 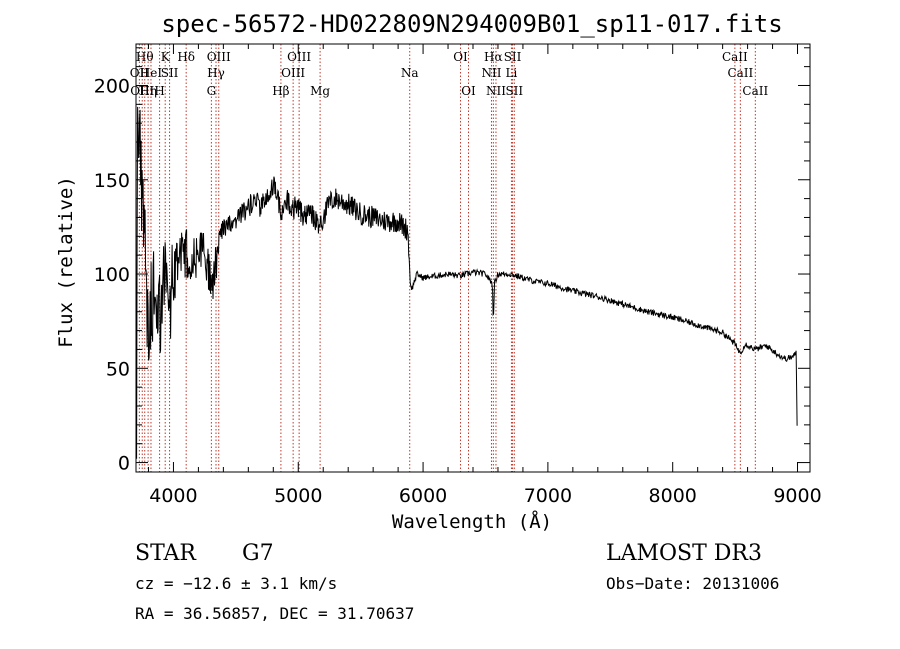 I want to click on x-axis-label: Wavelength (Å), so click(x=472, y=521).